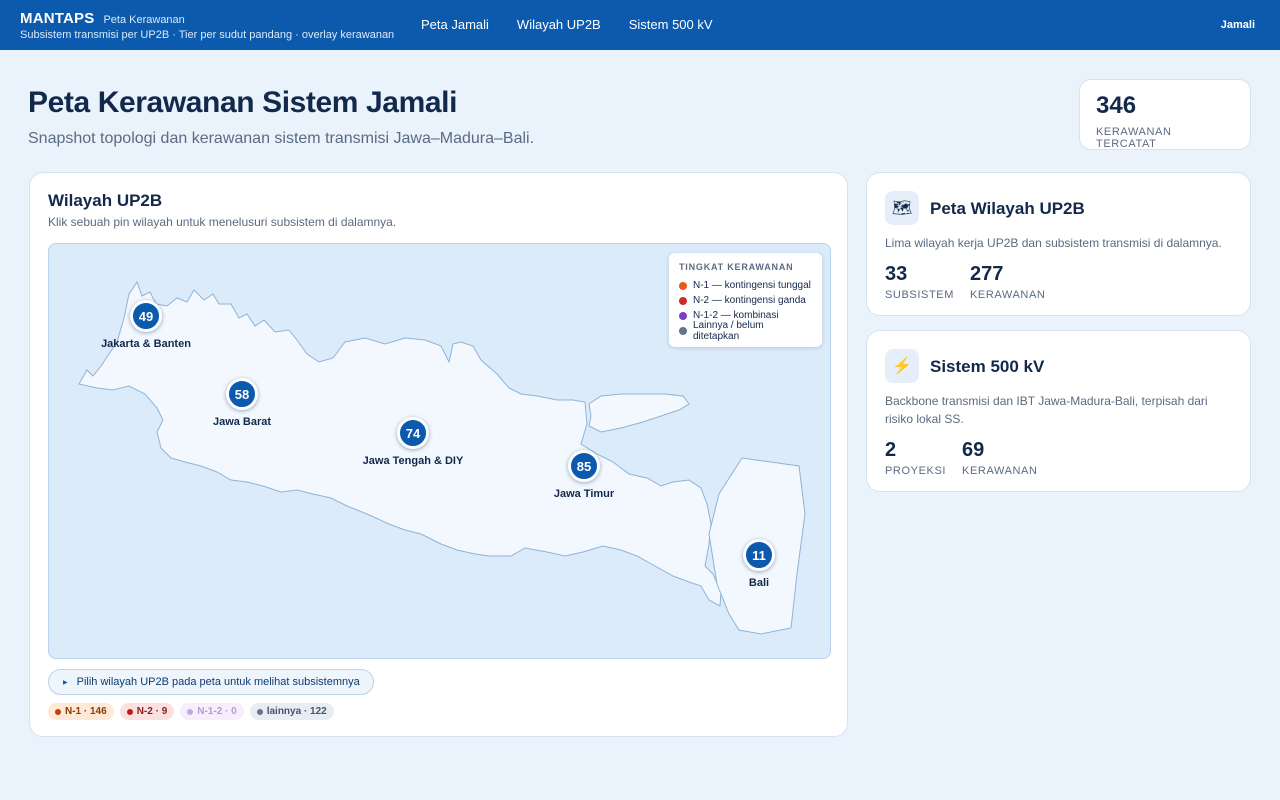 The height and width of the screenshot is (800, 1280). Describe the element at coordinates (728, 330) in the screenshot. I see `legend-label-other: Lainnya / belum ditetapkan` at that location.